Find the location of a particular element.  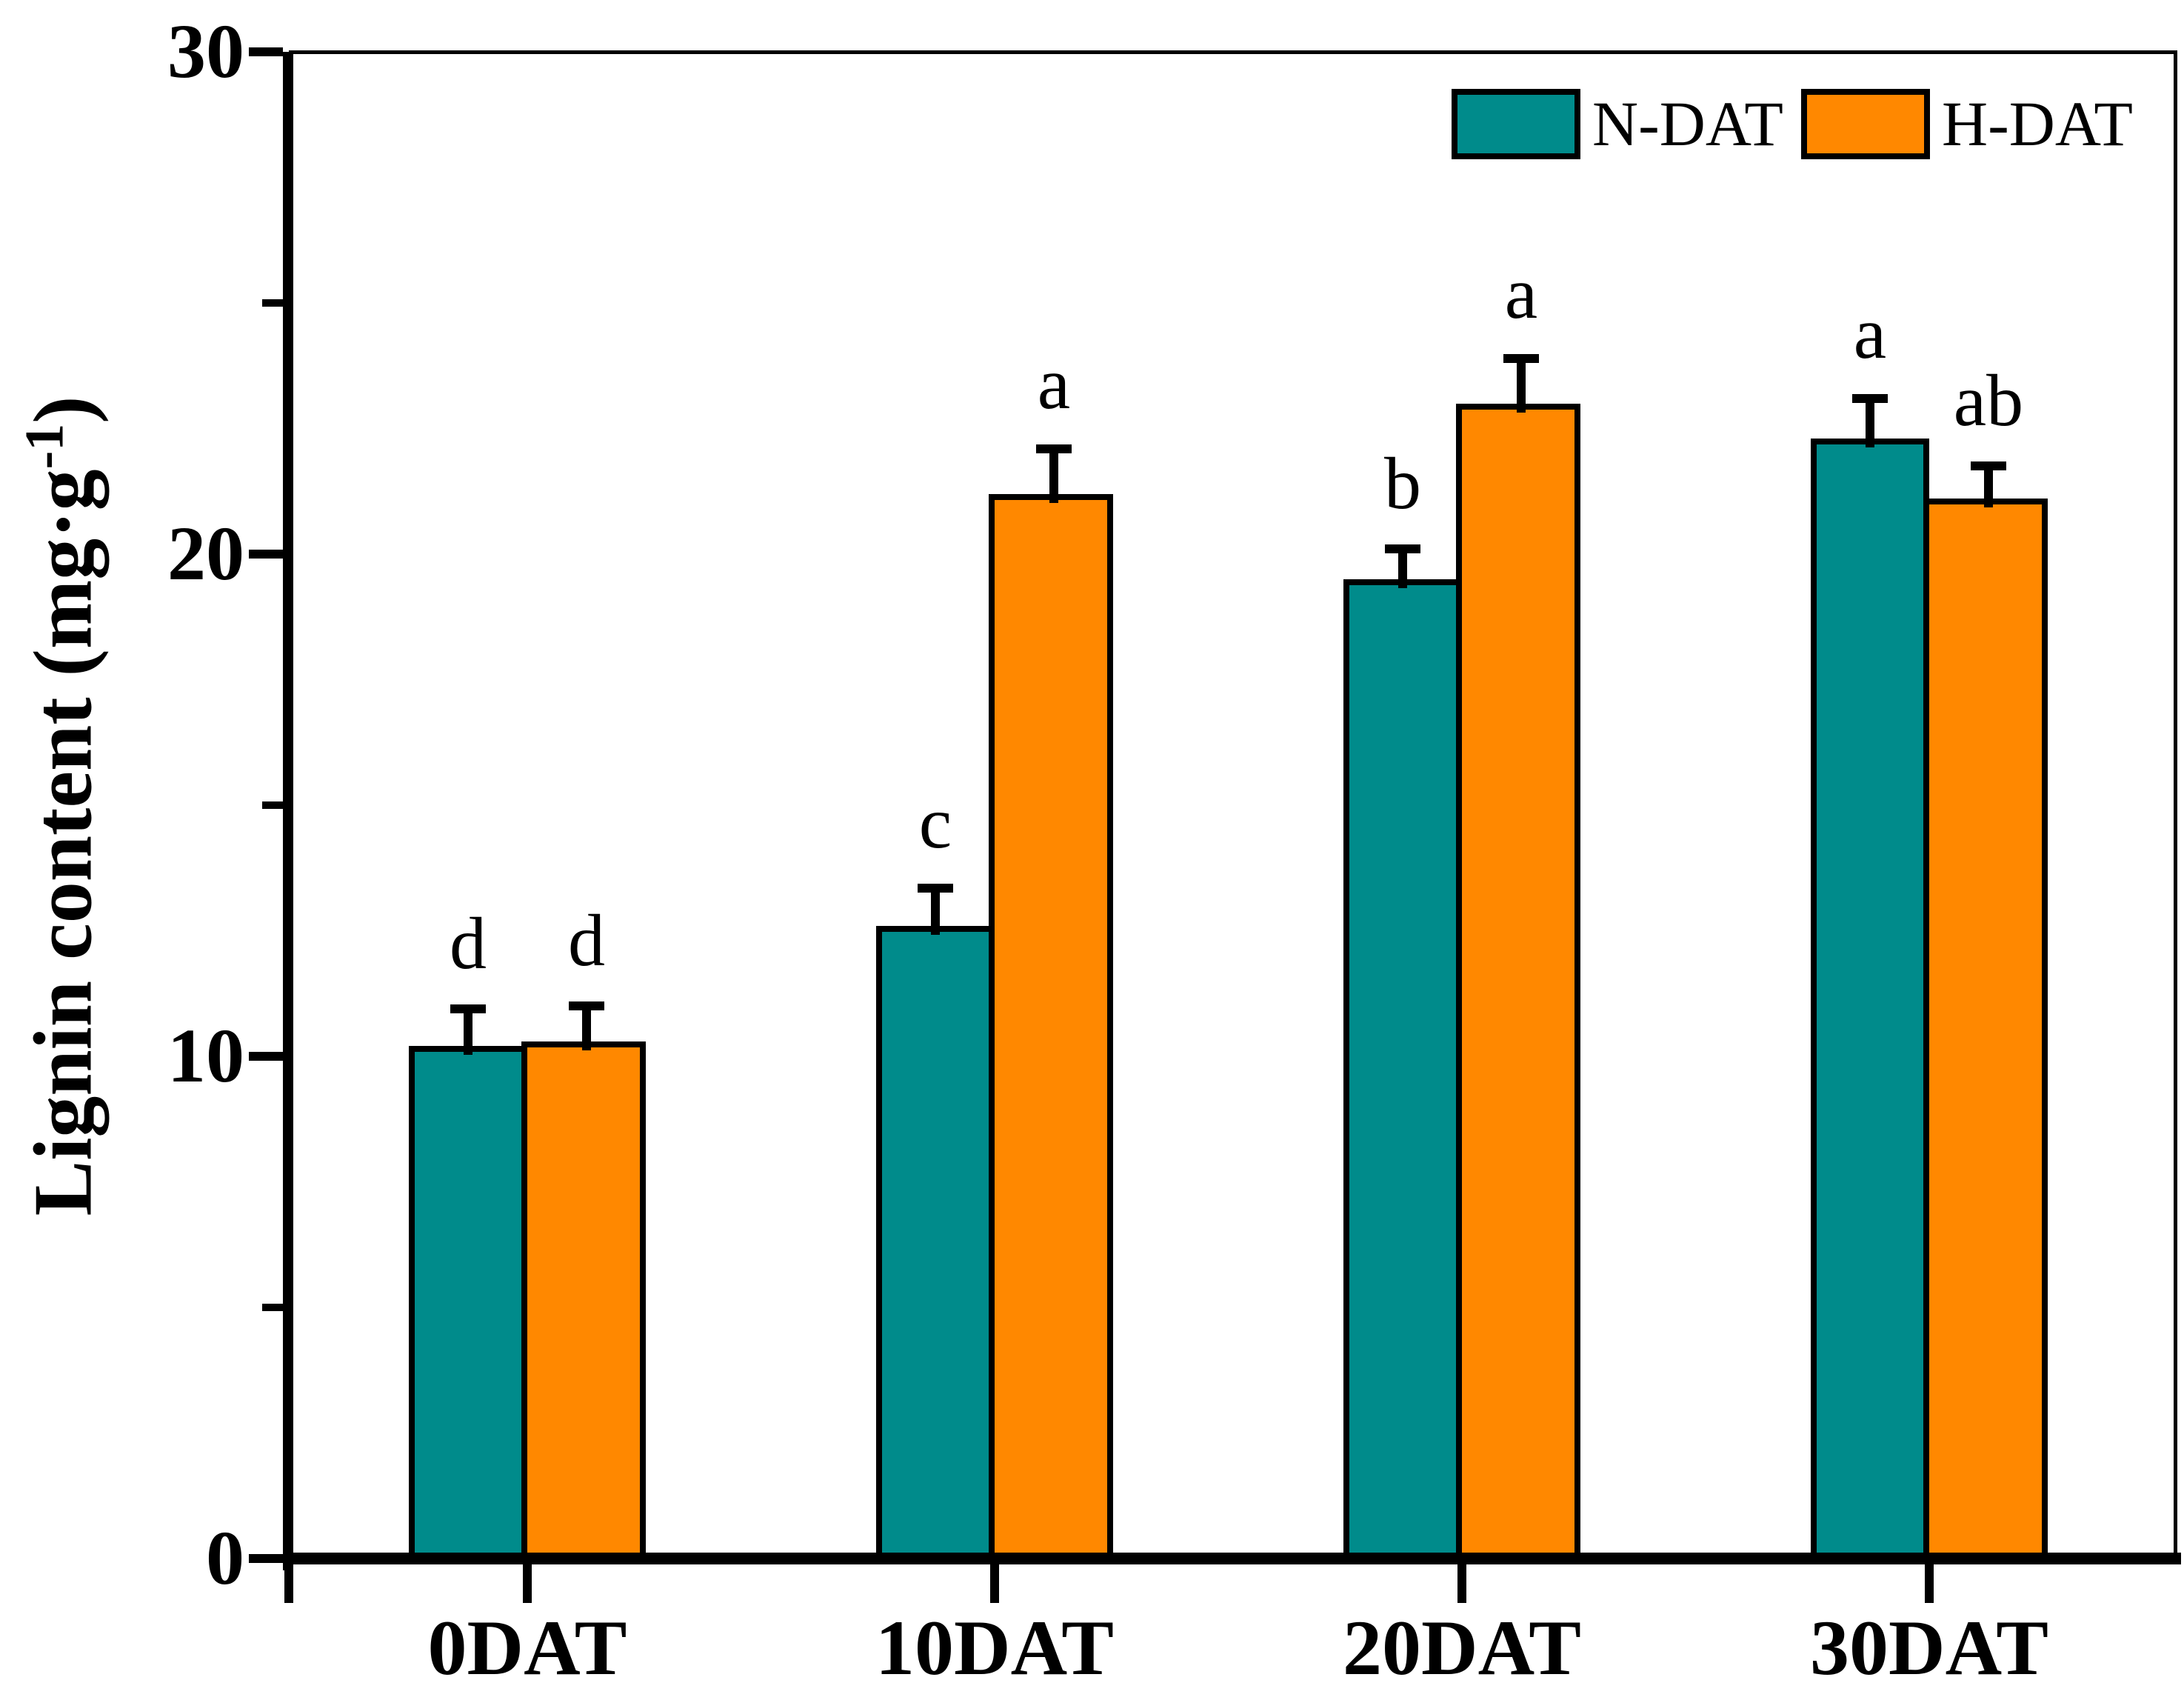

bar-h-dat-0dat is located at coordinates (583, 1300).